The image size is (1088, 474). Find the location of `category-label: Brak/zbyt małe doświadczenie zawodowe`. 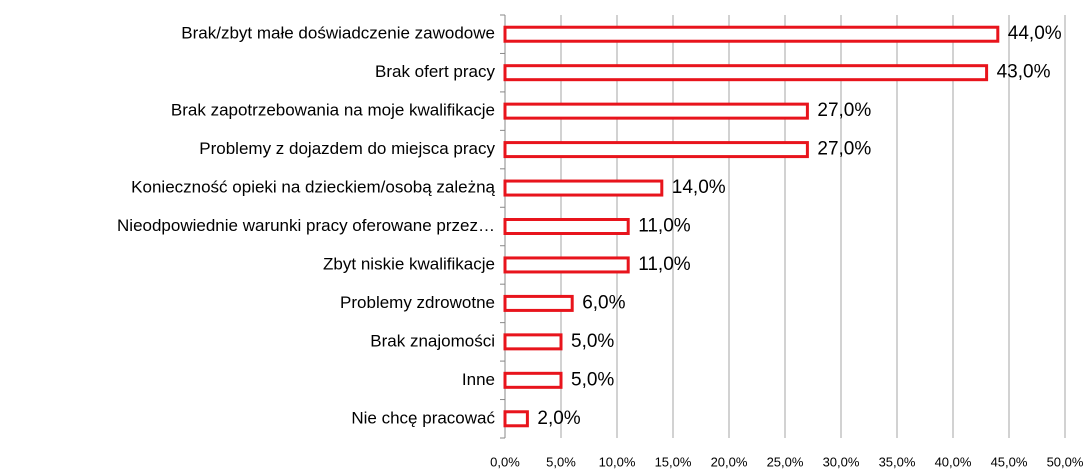

category-label: Brak/zbyt małe doświadczenie zawodowe is located at coordinates (338, 33).